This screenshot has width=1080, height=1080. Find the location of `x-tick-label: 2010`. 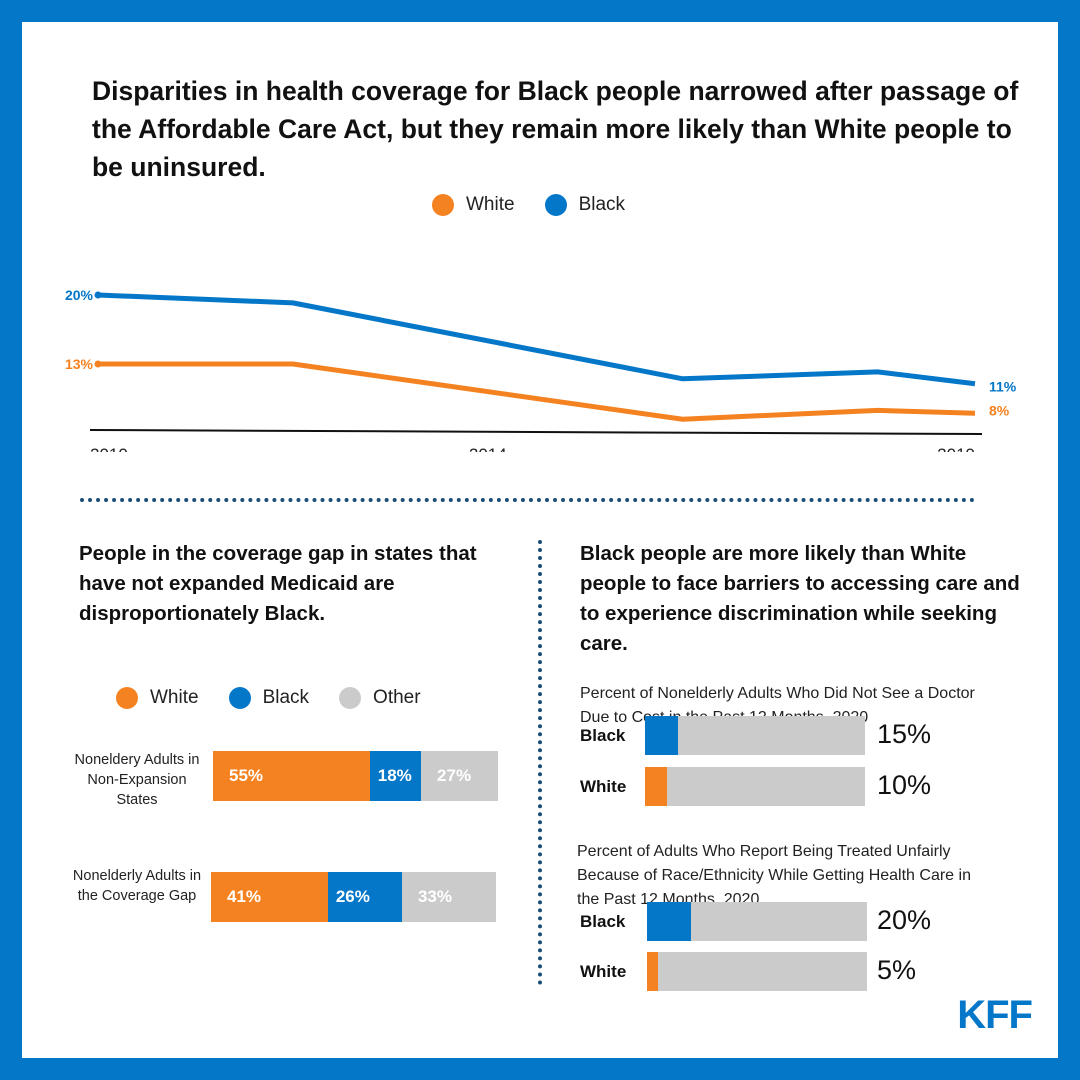

x-tick-label: 2010 is located at coordinates (109, 448).